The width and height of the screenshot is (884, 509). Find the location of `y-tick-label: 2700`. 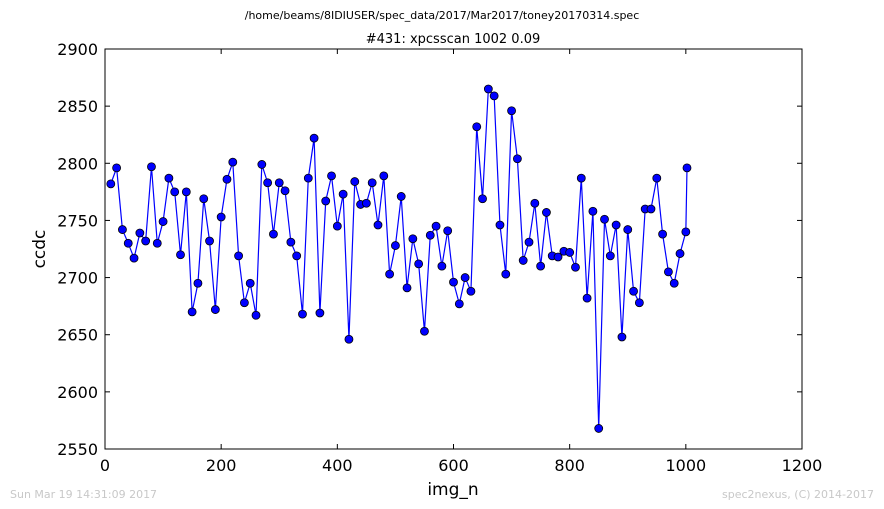

y-tick-label: 2700 is located at coordinates (77, 278).